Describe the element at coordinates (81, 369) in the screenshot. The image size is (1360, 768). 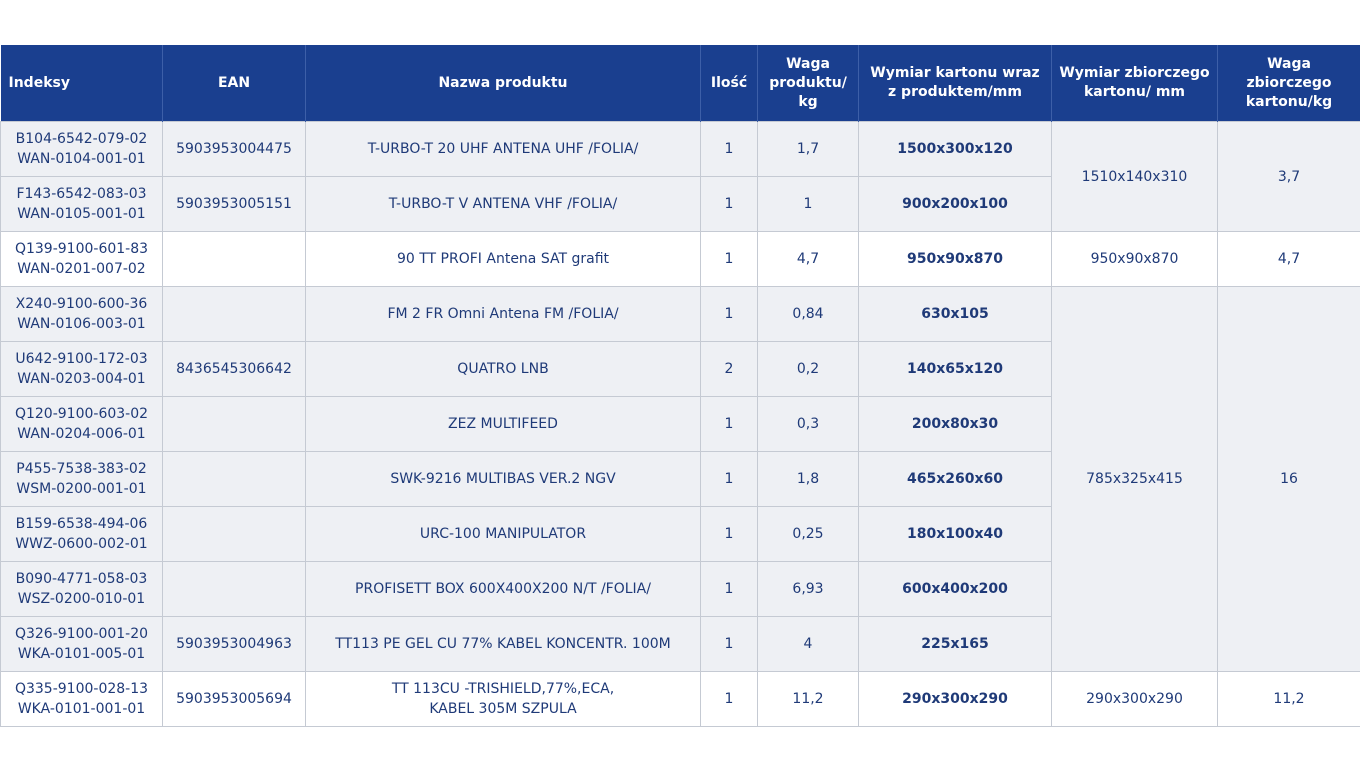
I see `cell-indeksy: U642-9100-172-03 WAN-0203-004-01` at that location.